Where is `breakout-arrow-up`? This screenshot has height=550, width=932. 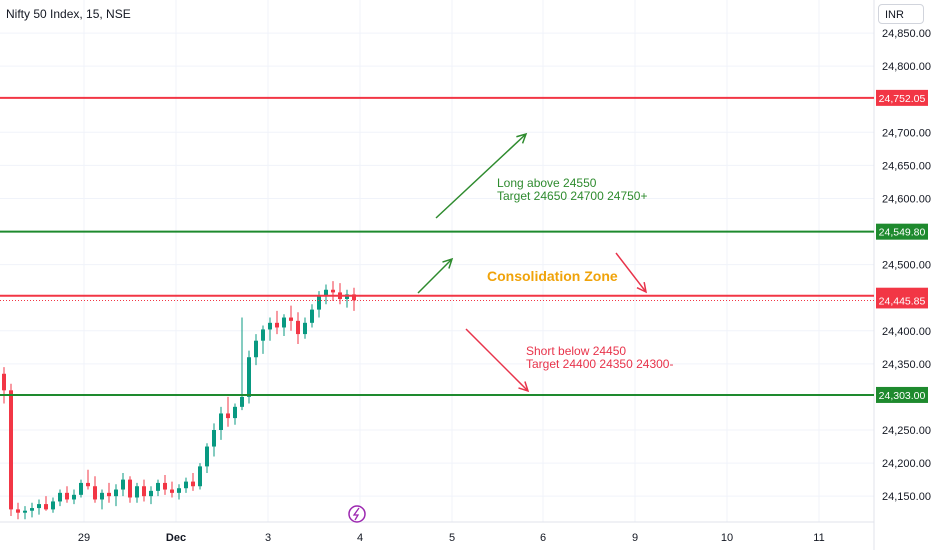 breakout-arrow-up is located at coordinates (435, 276).